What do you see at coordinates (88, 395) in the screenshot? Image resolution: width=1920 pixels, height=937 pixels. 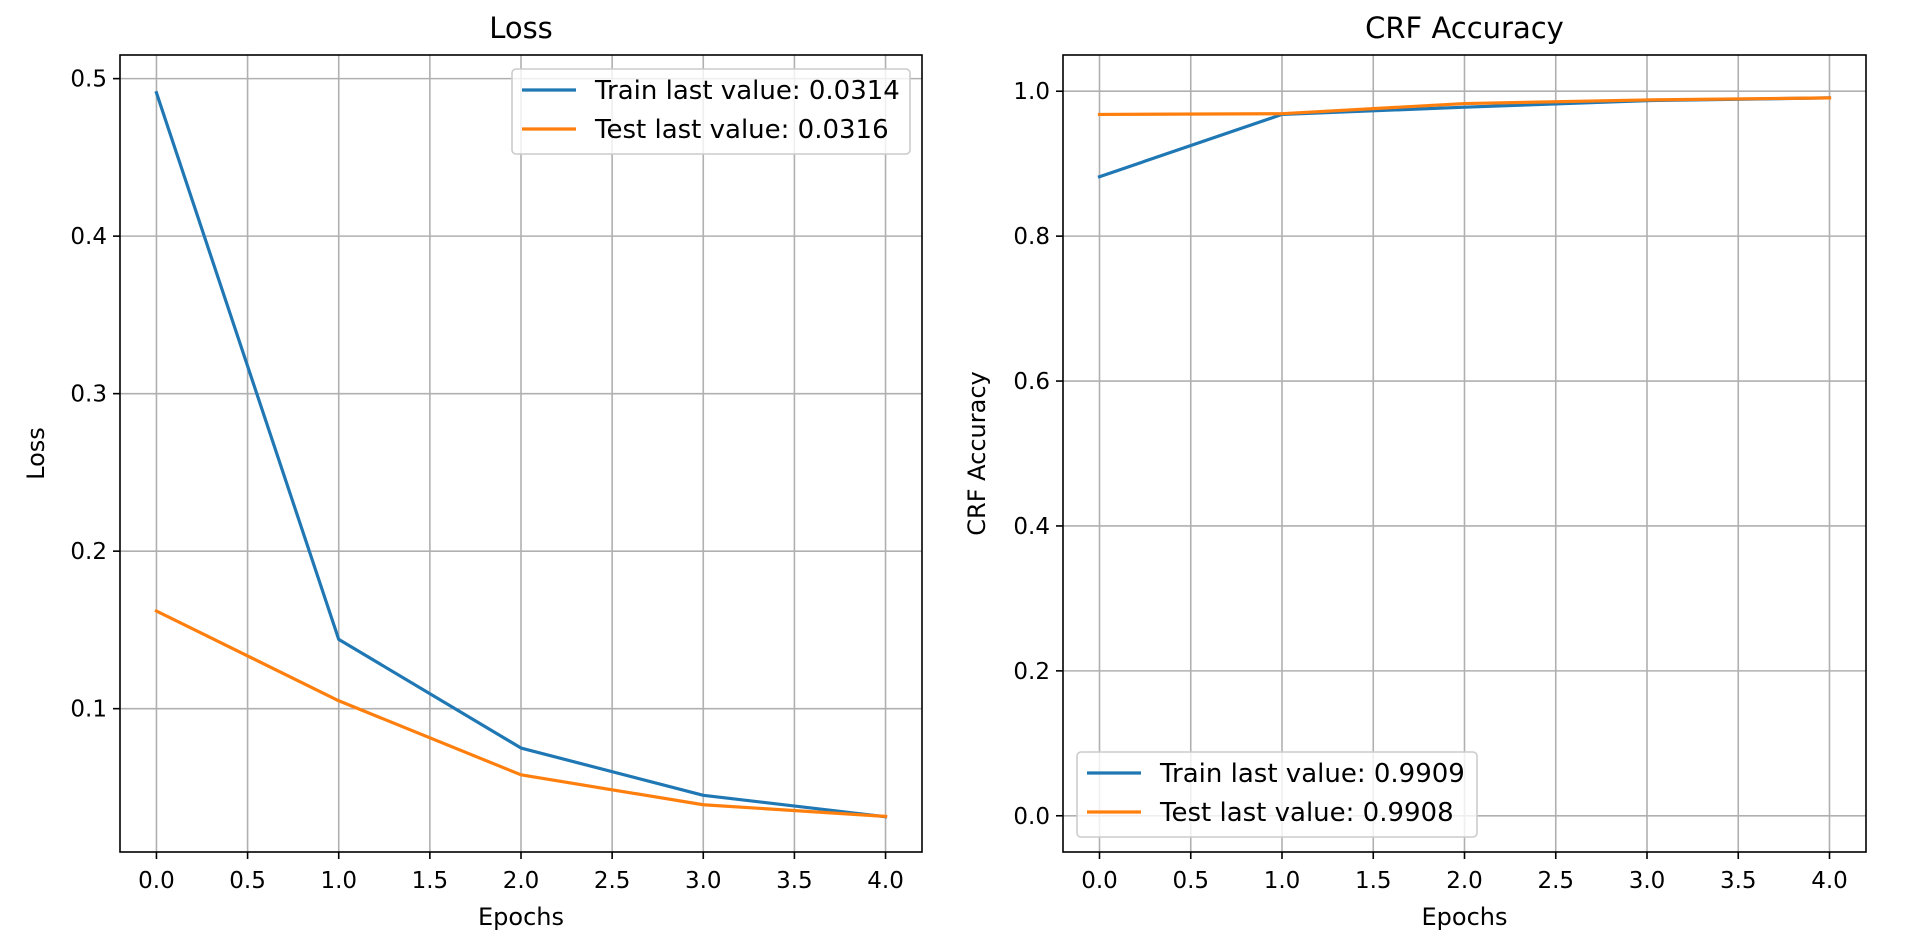 I see `y-tick-label: 0.3` at bounding box center [88, 395].